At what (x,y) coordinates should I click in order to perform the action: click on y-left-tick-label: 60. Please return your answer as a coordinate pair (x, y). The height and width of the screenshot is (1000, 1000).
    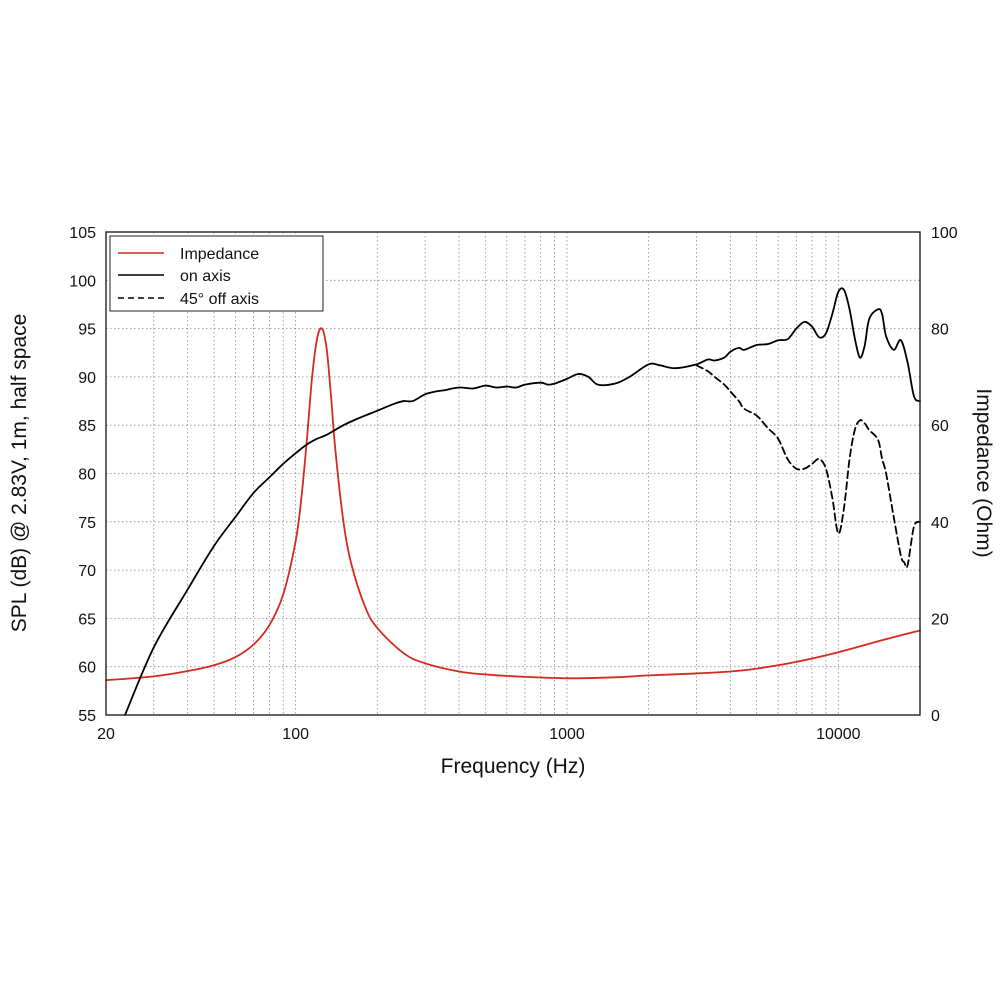
    Looking at the image, I should click on (87, 668).